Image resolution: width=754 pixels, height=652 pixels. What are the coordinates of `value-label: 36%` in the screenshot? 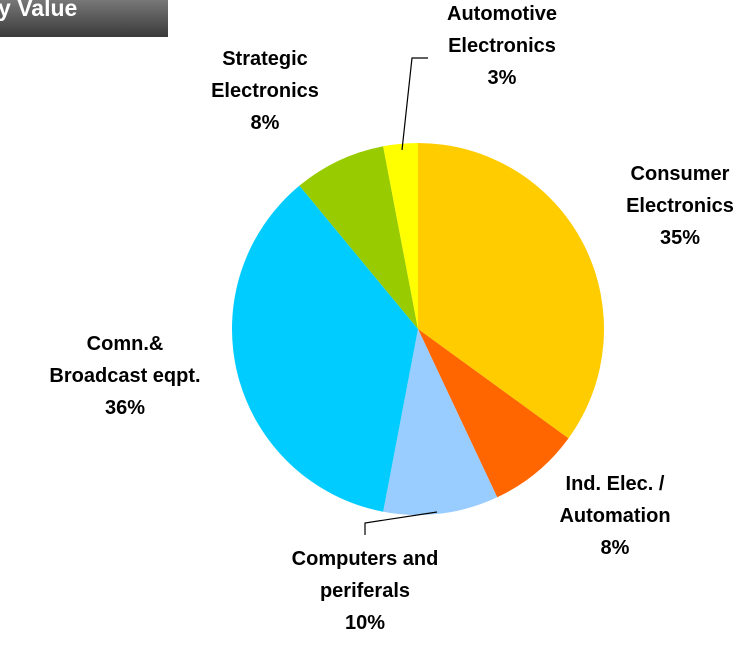 It's located at (125, 408).